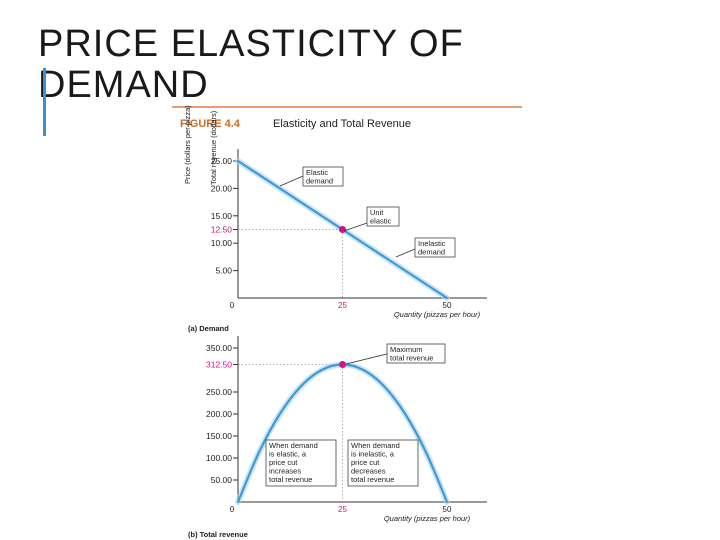 This screenshot has height=540, width=720. I want to click on slide-title: PRICE ELASTICITY OF DEMAND, so click(251, 65).